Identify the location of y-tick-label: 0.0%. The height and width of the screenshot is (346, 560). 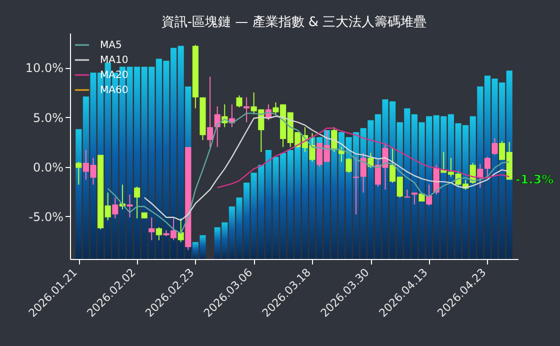
(48, 167).